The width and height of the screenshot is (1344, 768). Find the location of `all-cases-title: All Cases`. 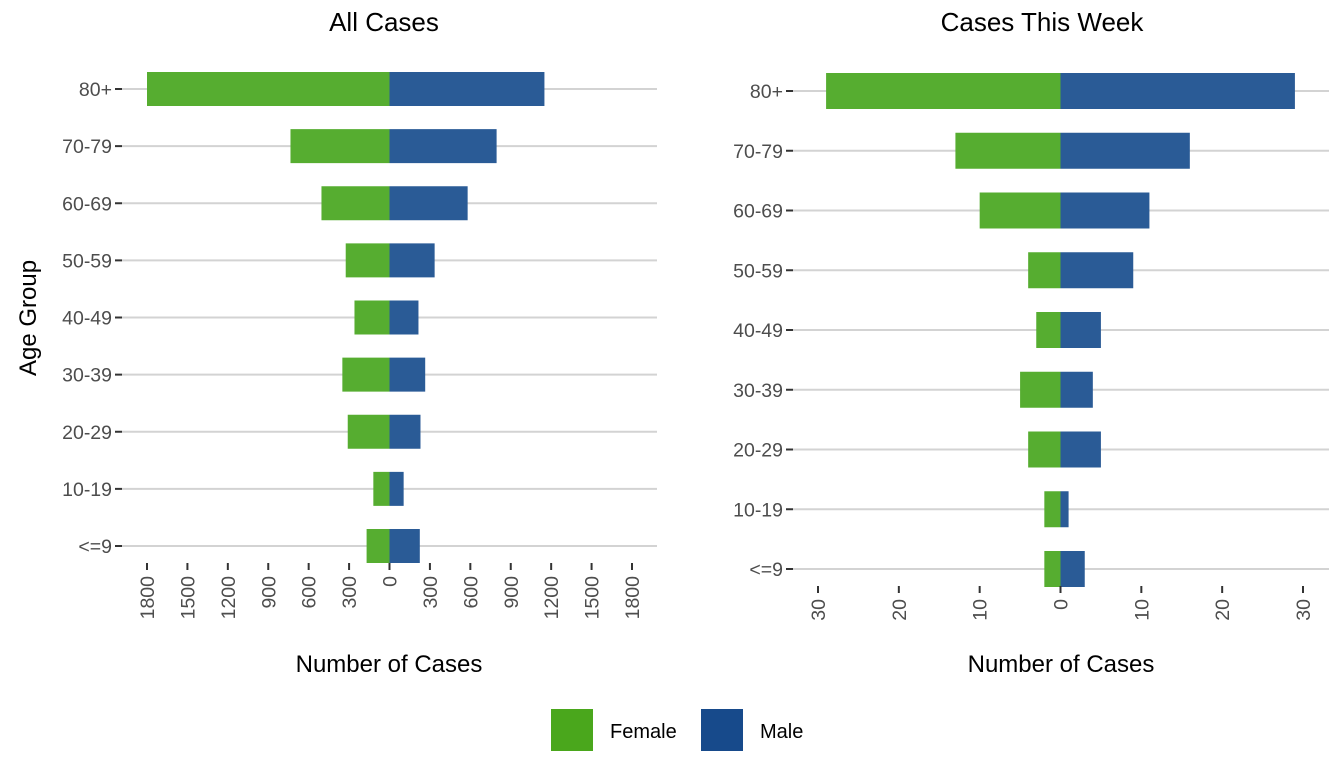

all-cases-title: All Cases is located at coordinates (384, 22).